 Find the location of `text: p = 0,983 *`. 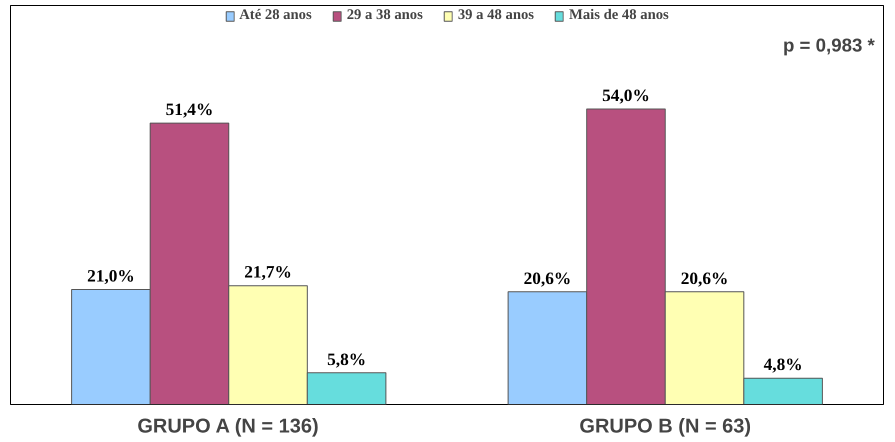

text: p = 0,983 * is located at coordinates (829, 45).